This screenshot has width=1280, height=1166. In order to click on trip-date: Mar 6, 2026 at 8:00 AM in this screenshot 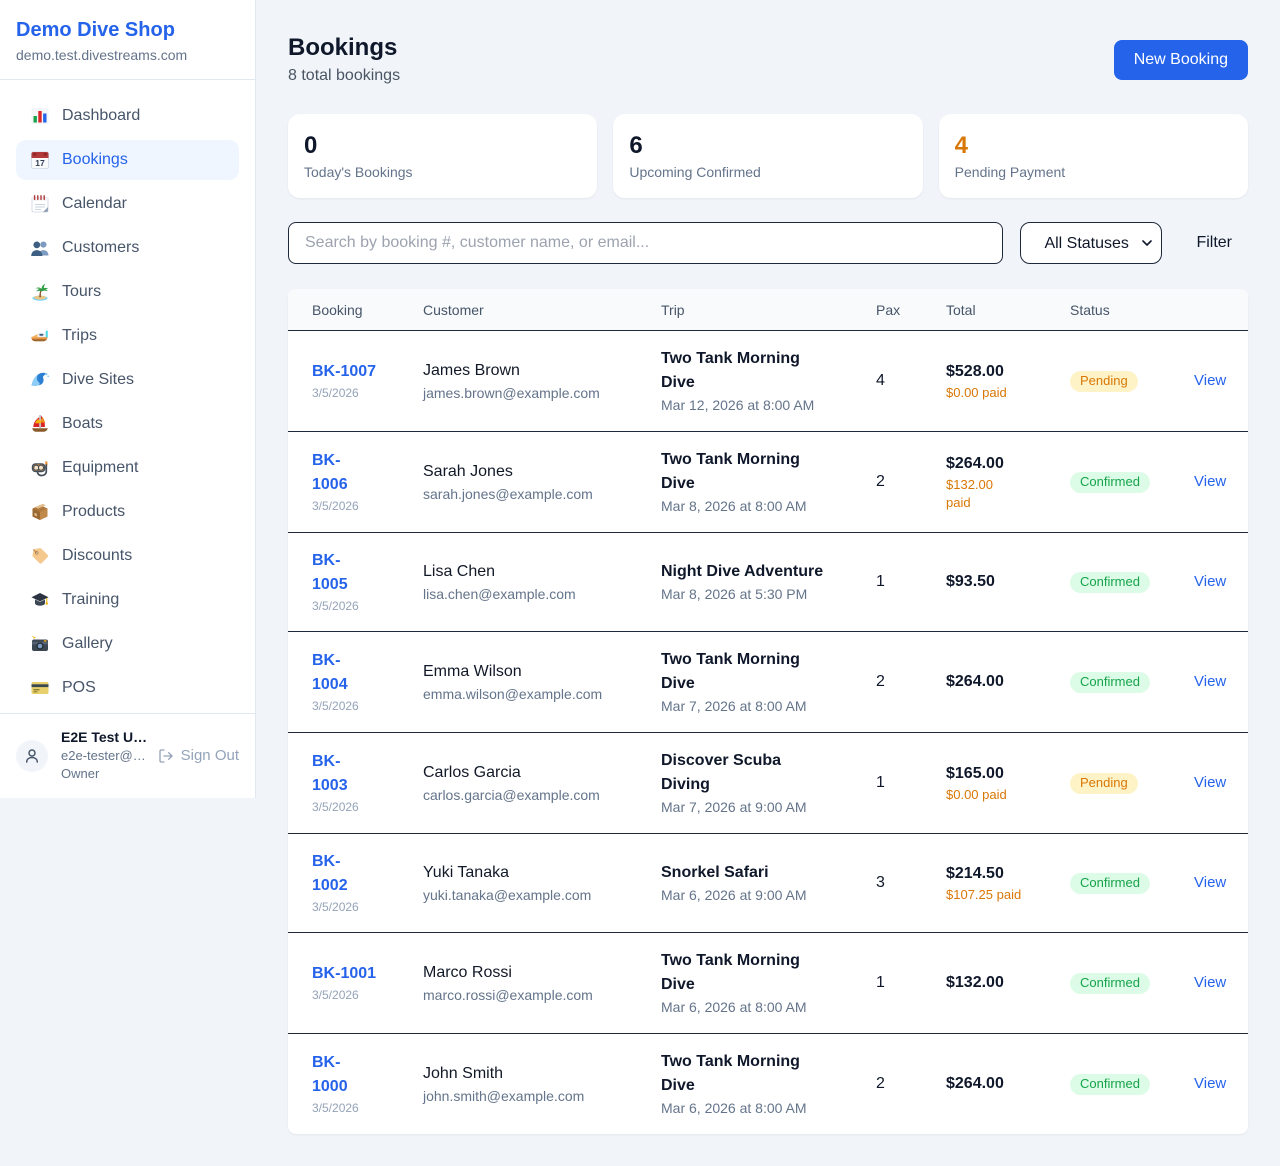, I will do `click(734, 1108)`.